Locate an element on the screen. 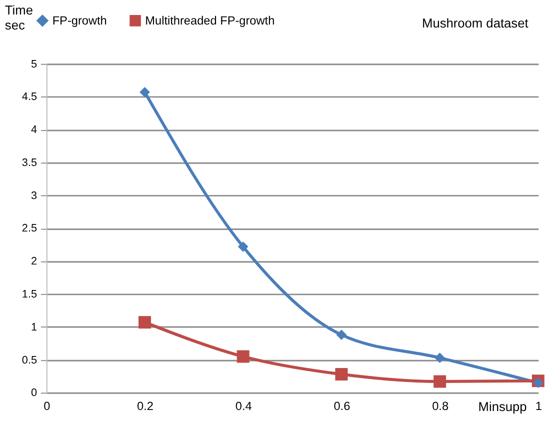 This screenshot has width=550, height=428. y-tick-label: 0.5 is located at coordinates (30, 360).